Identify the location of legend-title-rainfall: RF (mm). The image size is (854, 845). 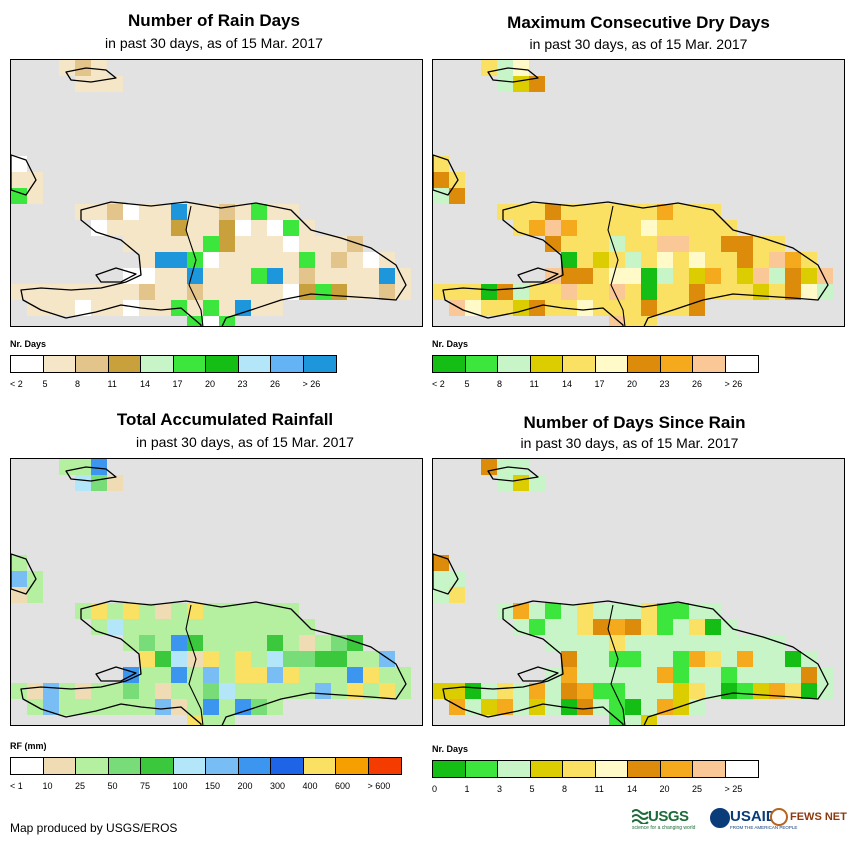
(28, 746).